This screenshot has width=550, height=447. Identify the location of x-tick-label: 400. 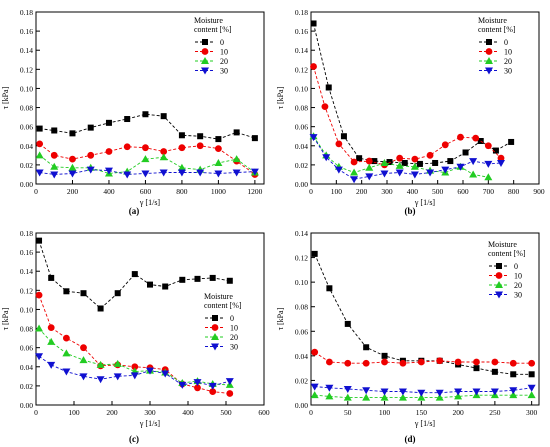
(188, 412).